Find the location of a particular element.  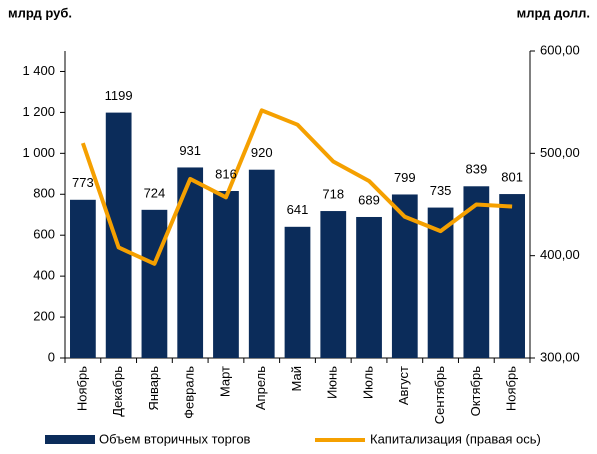

legend-swatch is located at coordinates (70, 439).